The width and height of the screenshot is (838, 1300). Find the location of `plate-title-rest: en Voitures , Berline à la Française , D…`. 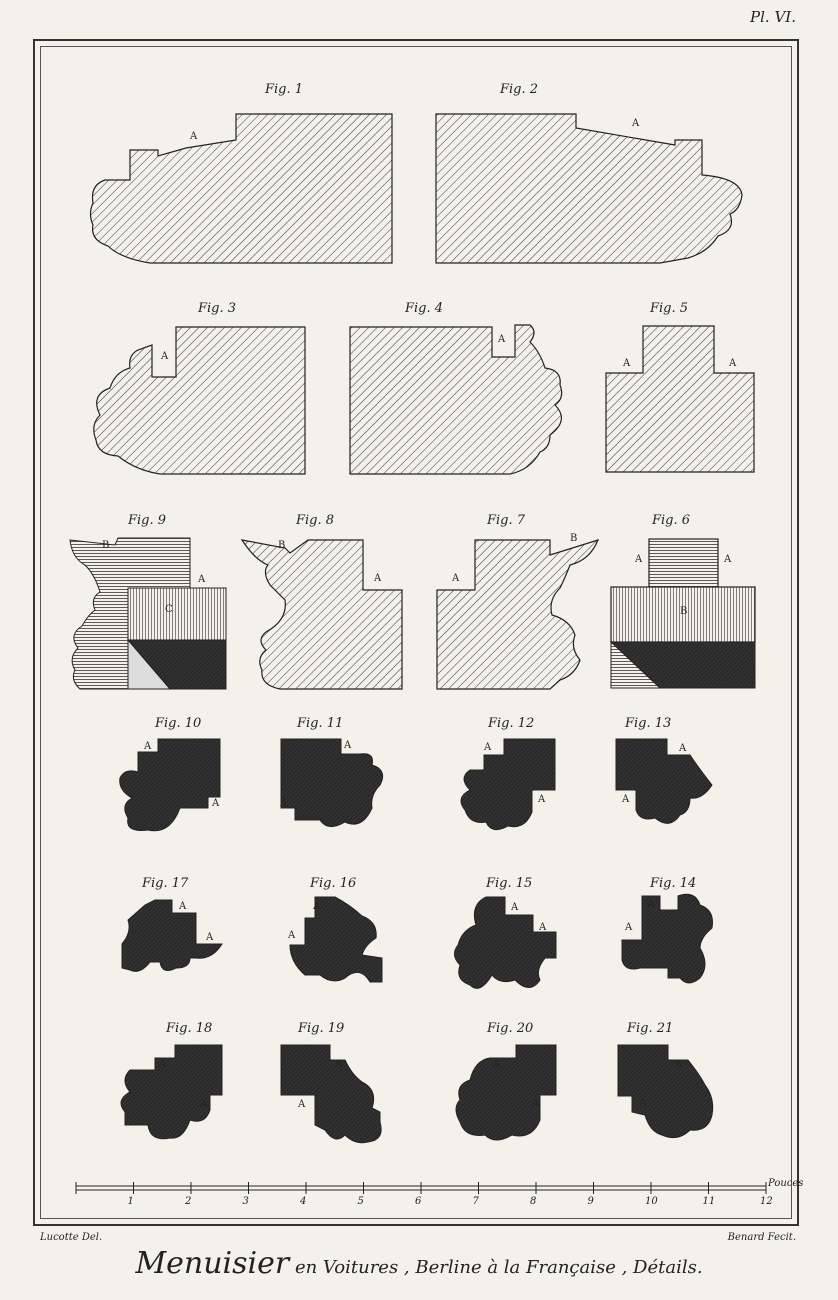

plate-title-rest: en Voitures , Berline à la Française , D… is located at coordinates (498, 1267).